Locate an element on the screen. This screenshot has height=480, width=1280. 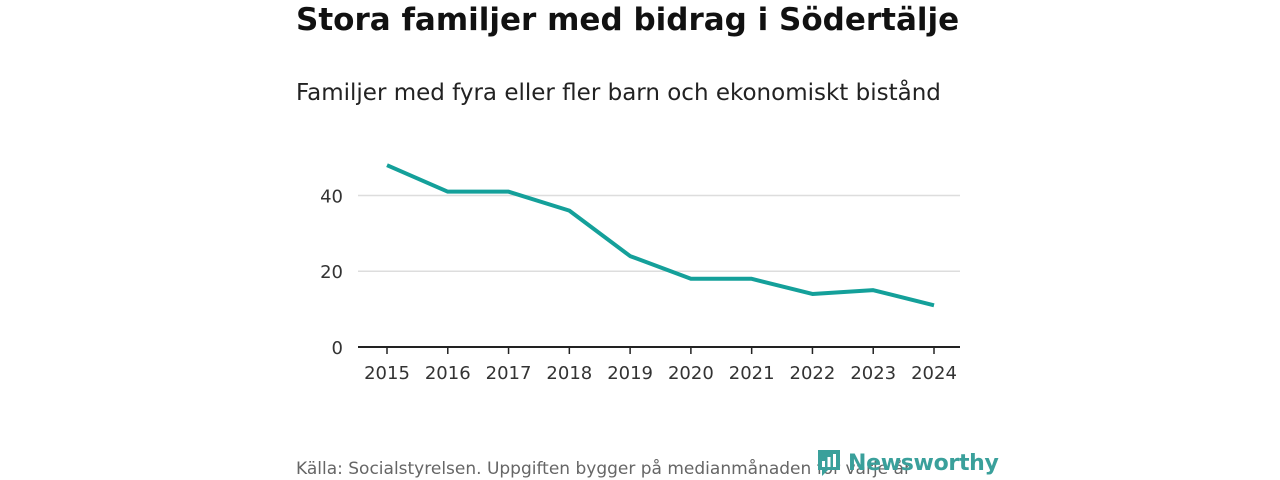
x-tick-label-2022: 2022 is located at coordinates (813, 373).